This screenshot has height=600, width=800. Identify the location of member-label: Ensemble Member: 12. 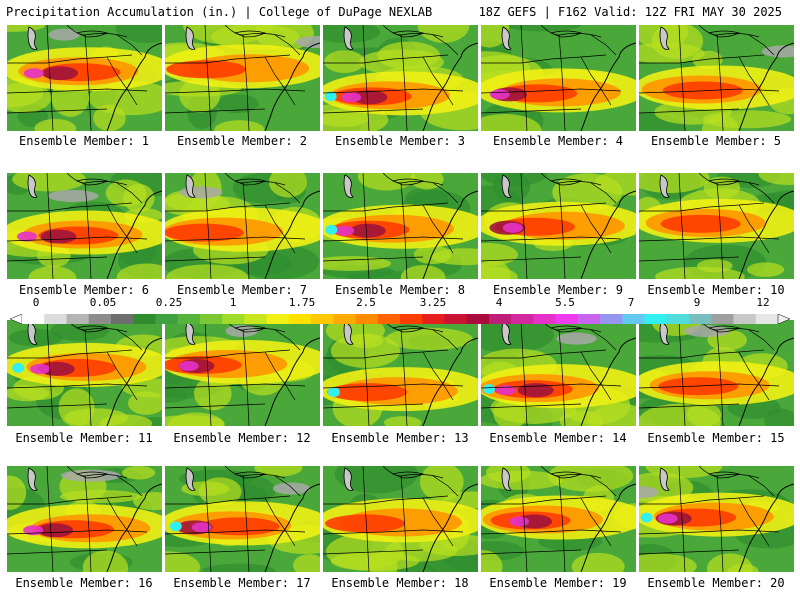
(242, 438).